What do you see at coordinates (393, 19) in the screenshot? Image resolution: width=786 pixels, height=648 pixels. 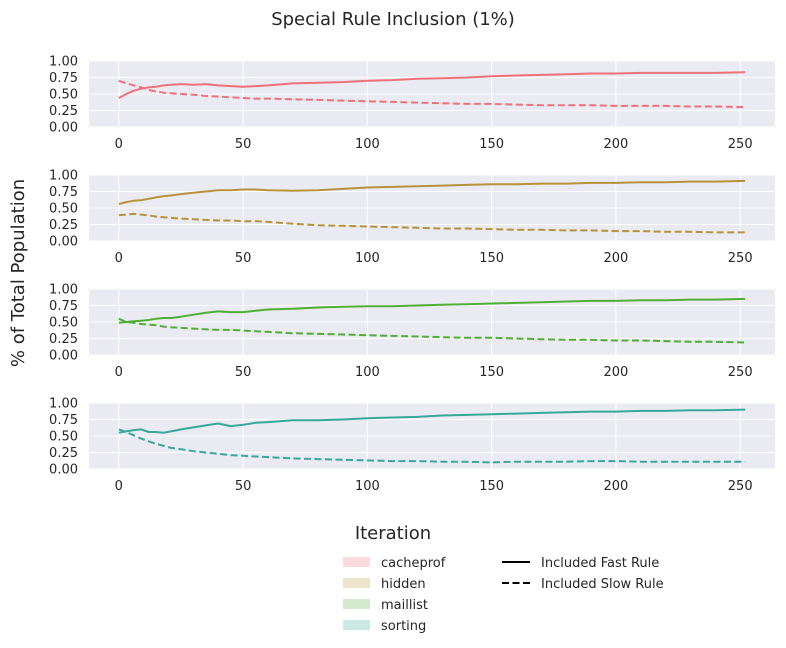 I see `chart-title: Special Rule Inclusion (1%)` at bounding box center [393, 19].